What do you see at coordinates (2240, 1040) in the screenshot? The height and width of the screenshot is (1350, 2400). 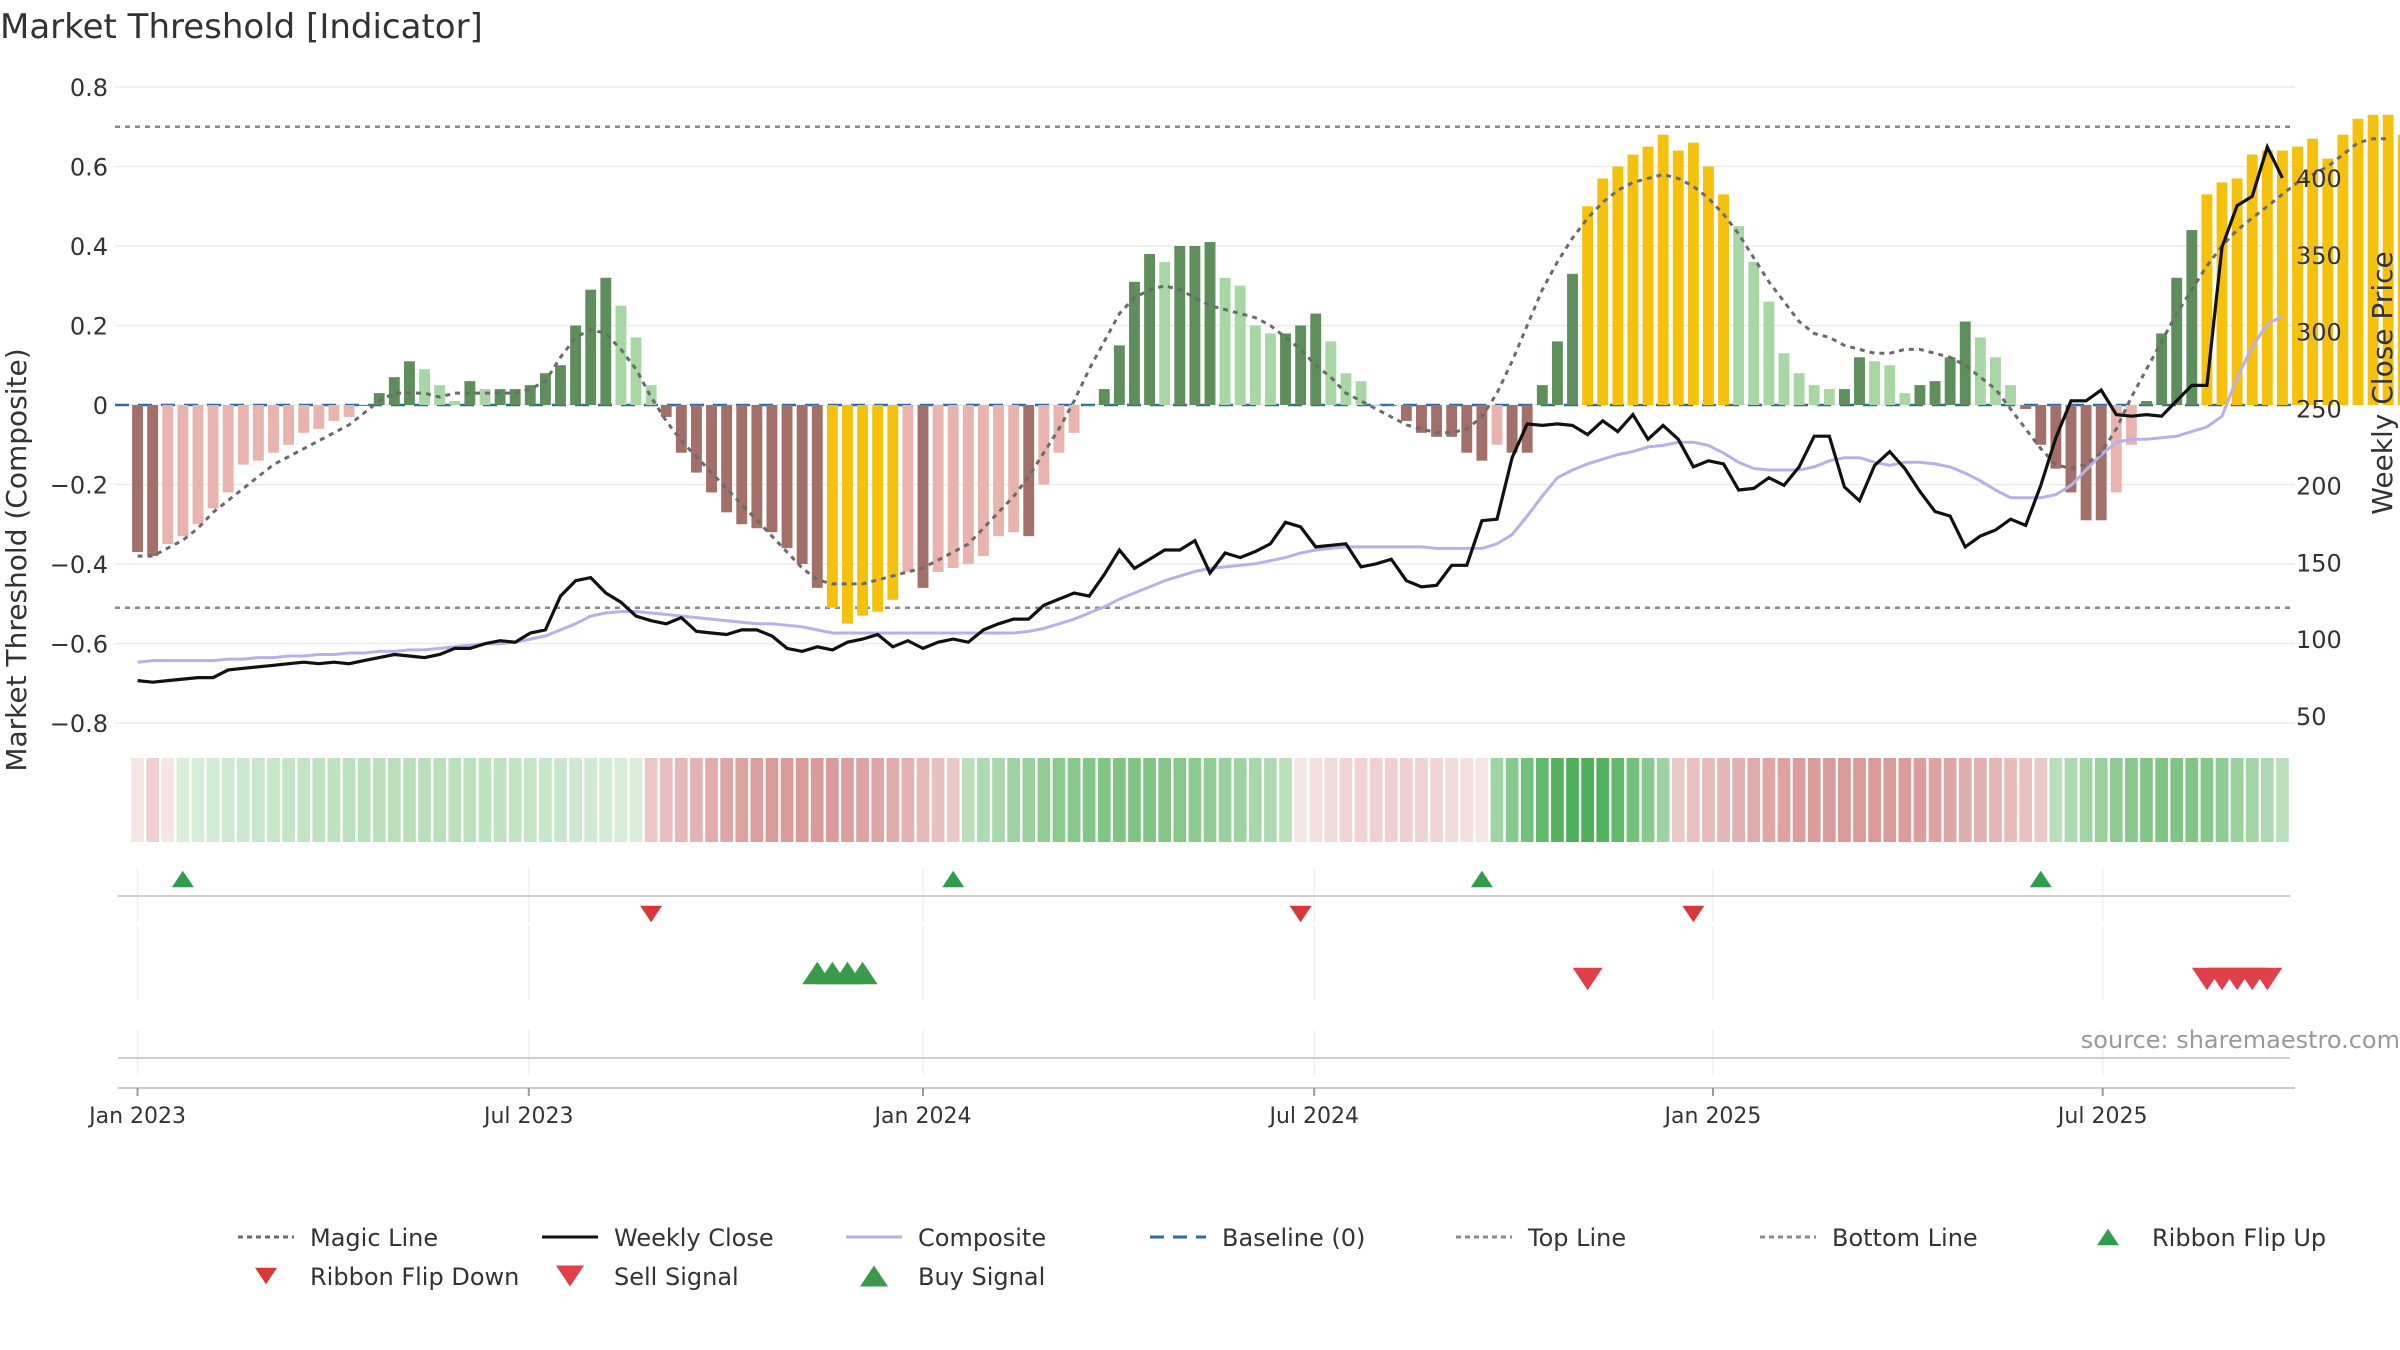 I see `source-annotation: source: sharemaestro.com` at bounding box center [2240, 1040].